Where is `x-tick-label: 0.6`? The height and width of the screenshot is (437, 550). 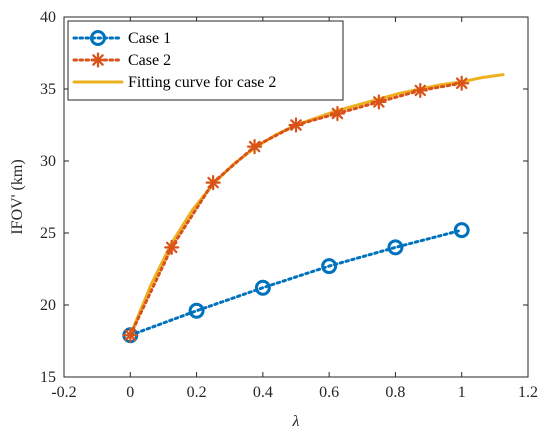 x-tick-label: 0.6 is located at coordinates (329, 392).